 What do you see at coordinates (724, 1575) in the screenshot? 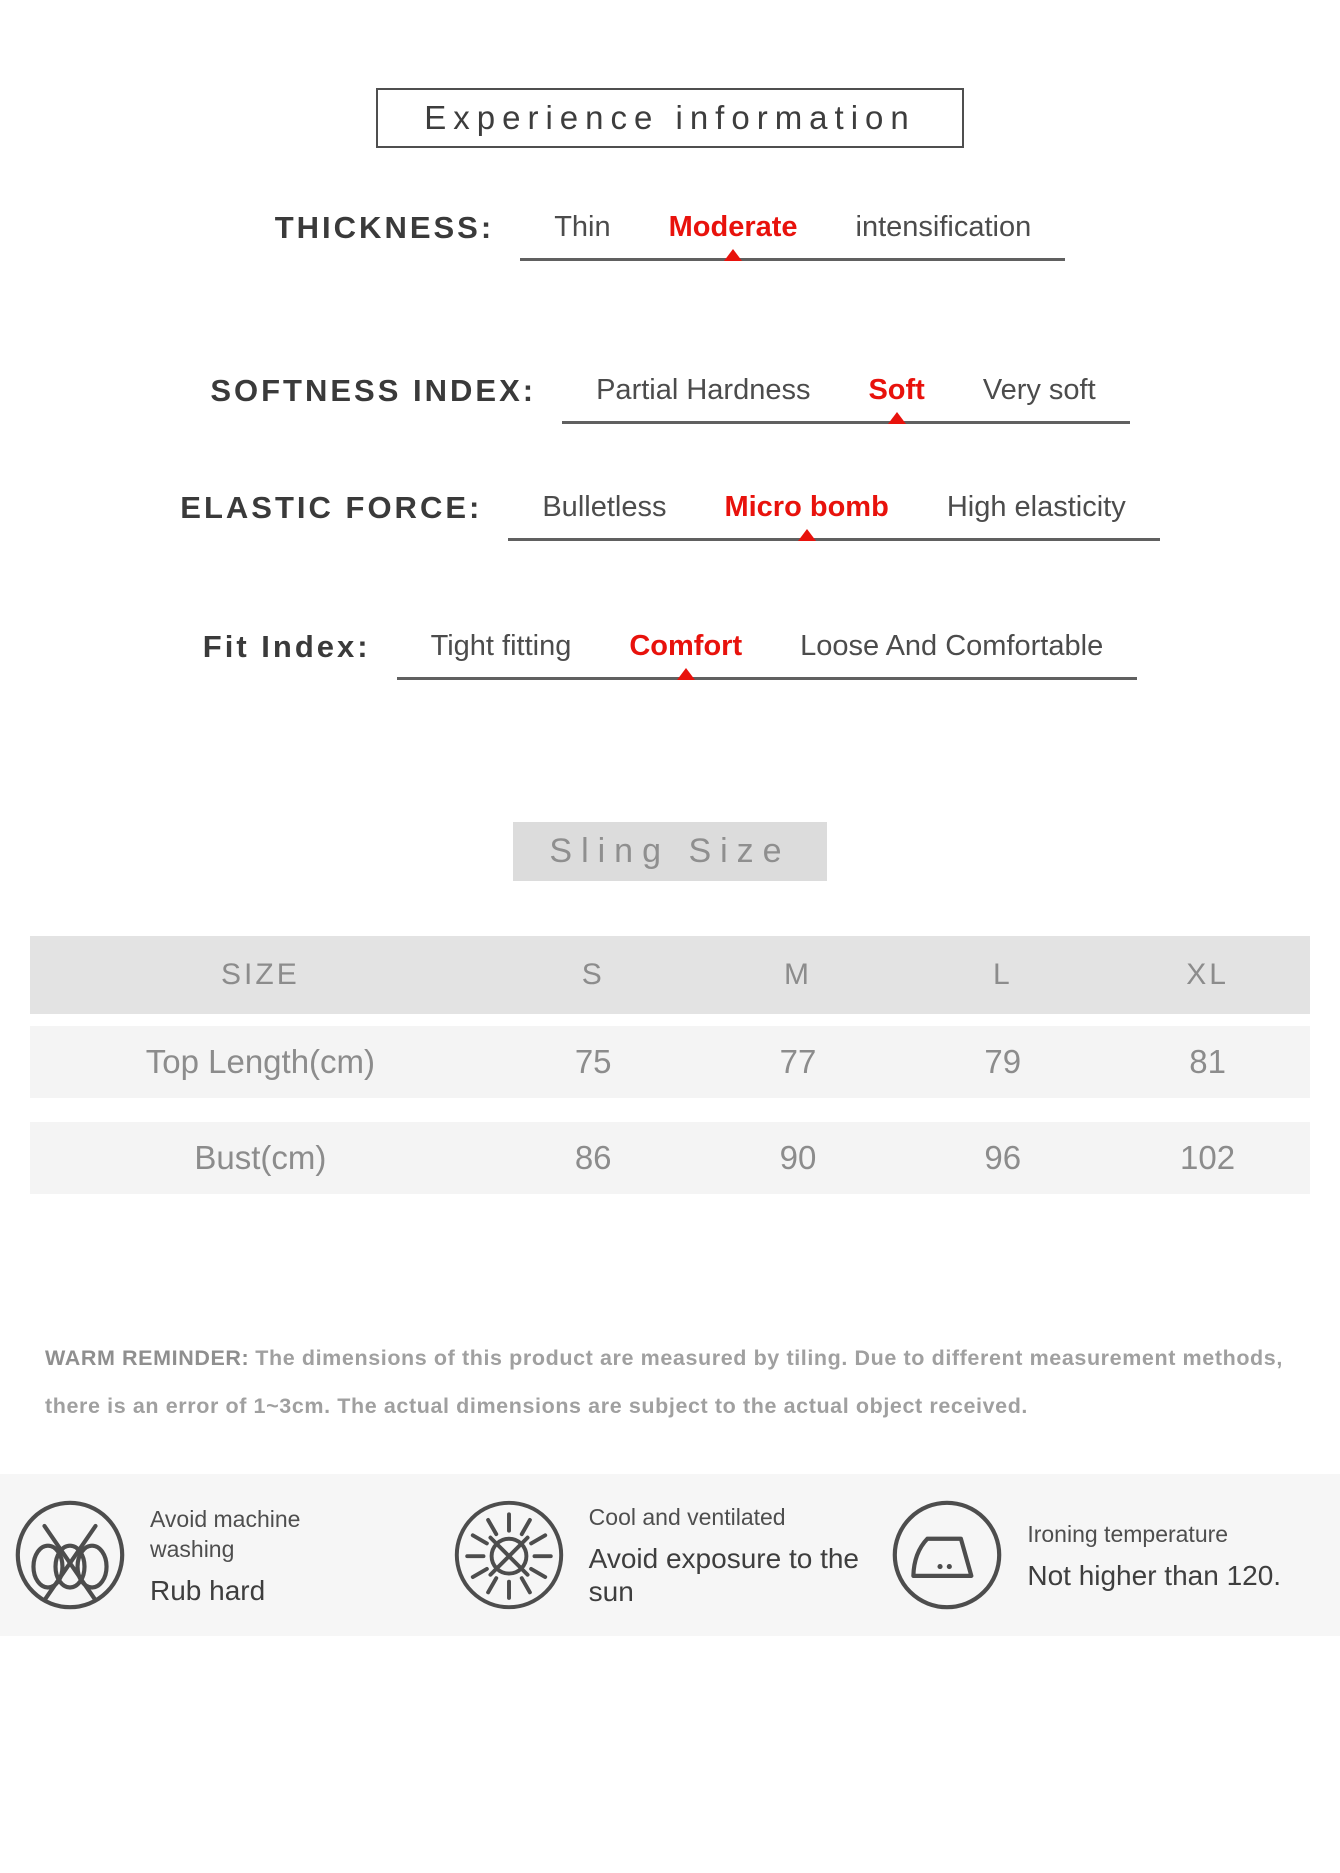
I see `care-detail: Avoid exposure to the sun` at bounding box center [724, 1575].